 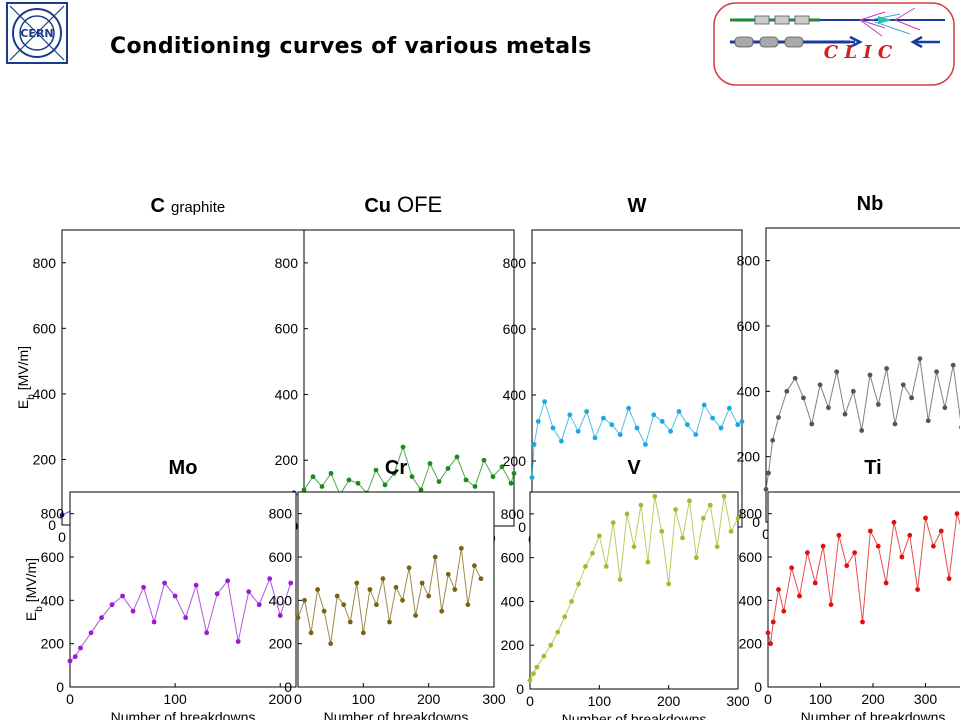 I want to click on x-tick-label: 200, so click(x=873, y=699).